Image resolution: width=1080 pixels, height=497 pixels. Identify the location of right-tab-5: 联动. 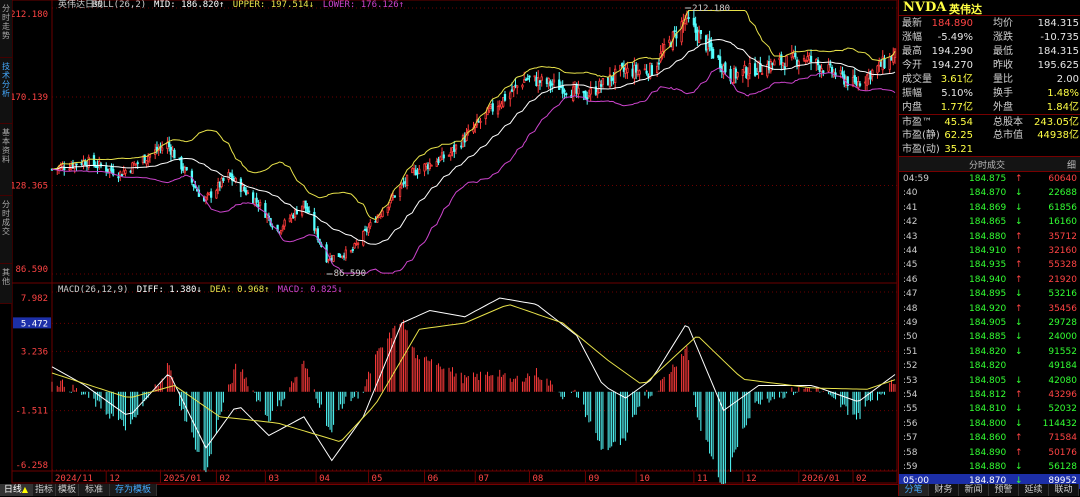
(1064, 490).